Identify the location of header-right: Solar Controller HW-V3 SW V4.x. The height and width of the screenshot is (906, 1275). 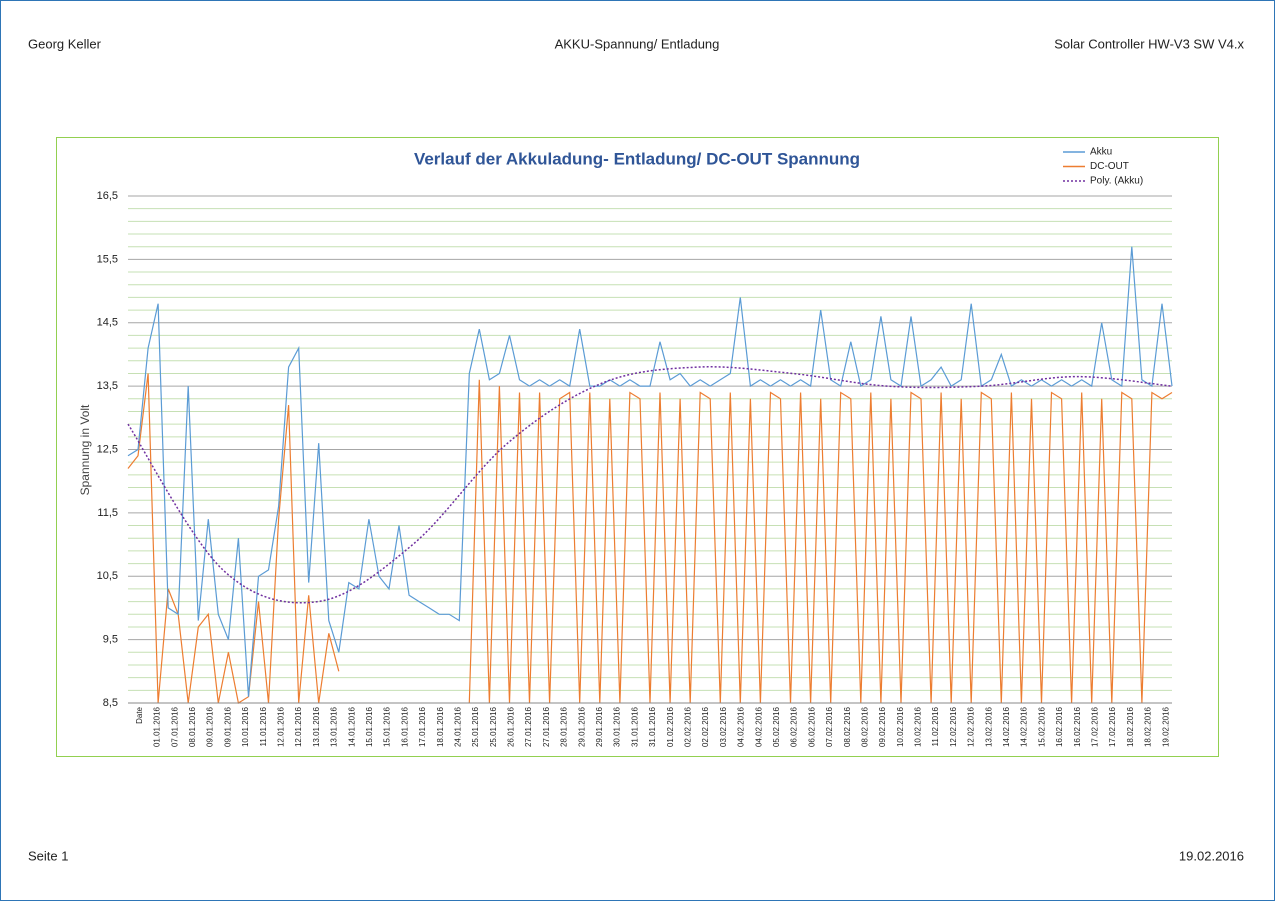
(1149, 43).